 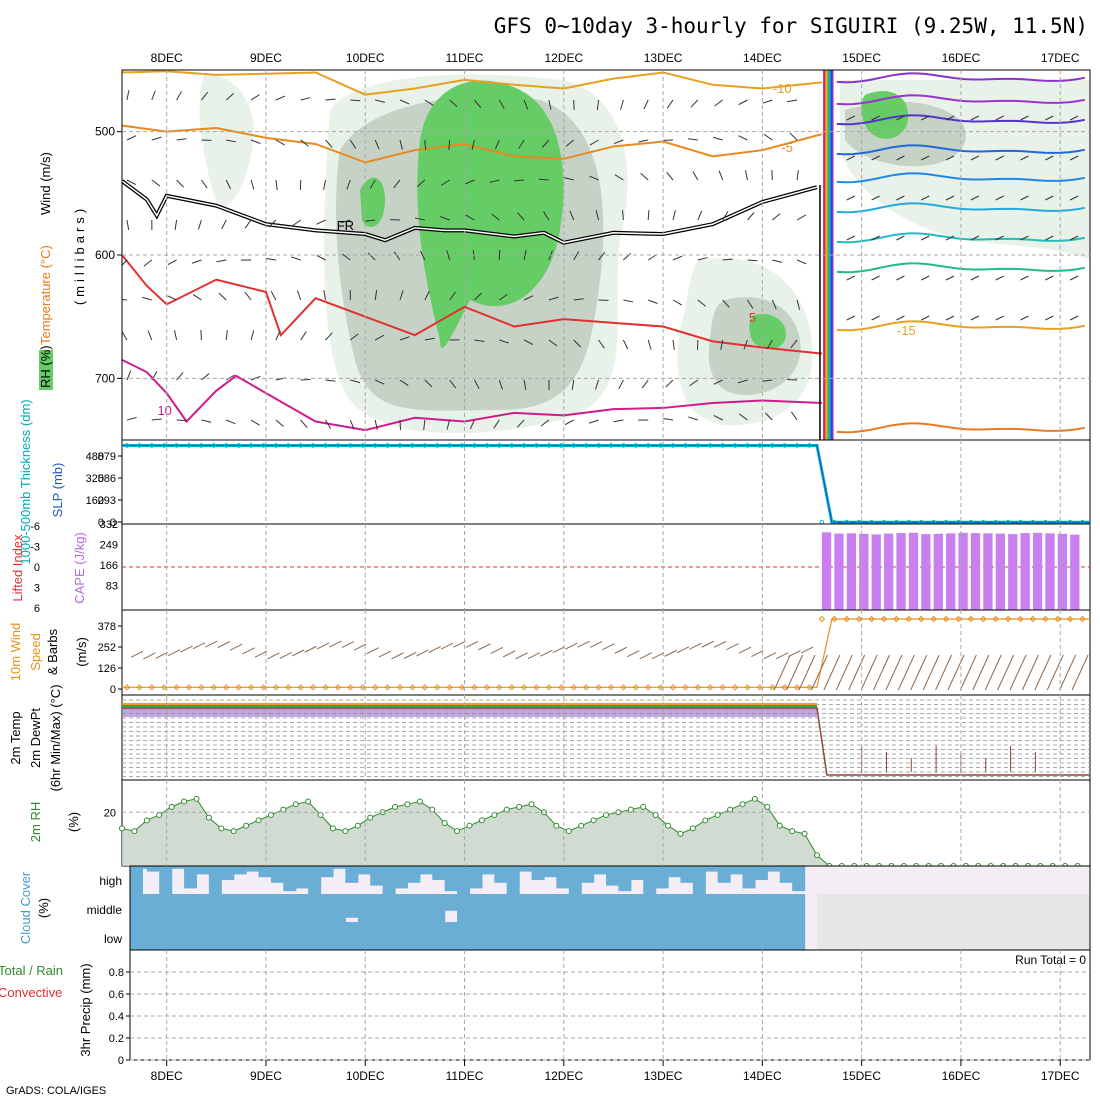 I want to click on millibars-label: (millibars), so click(x=79, y=255).